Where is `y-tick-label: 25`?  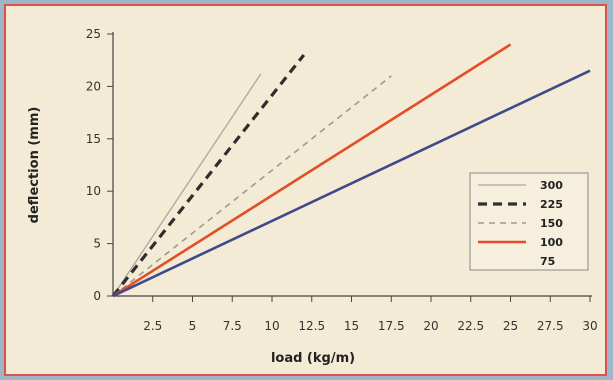 y-tick-label: 25 is located at coordinates (93, 34).